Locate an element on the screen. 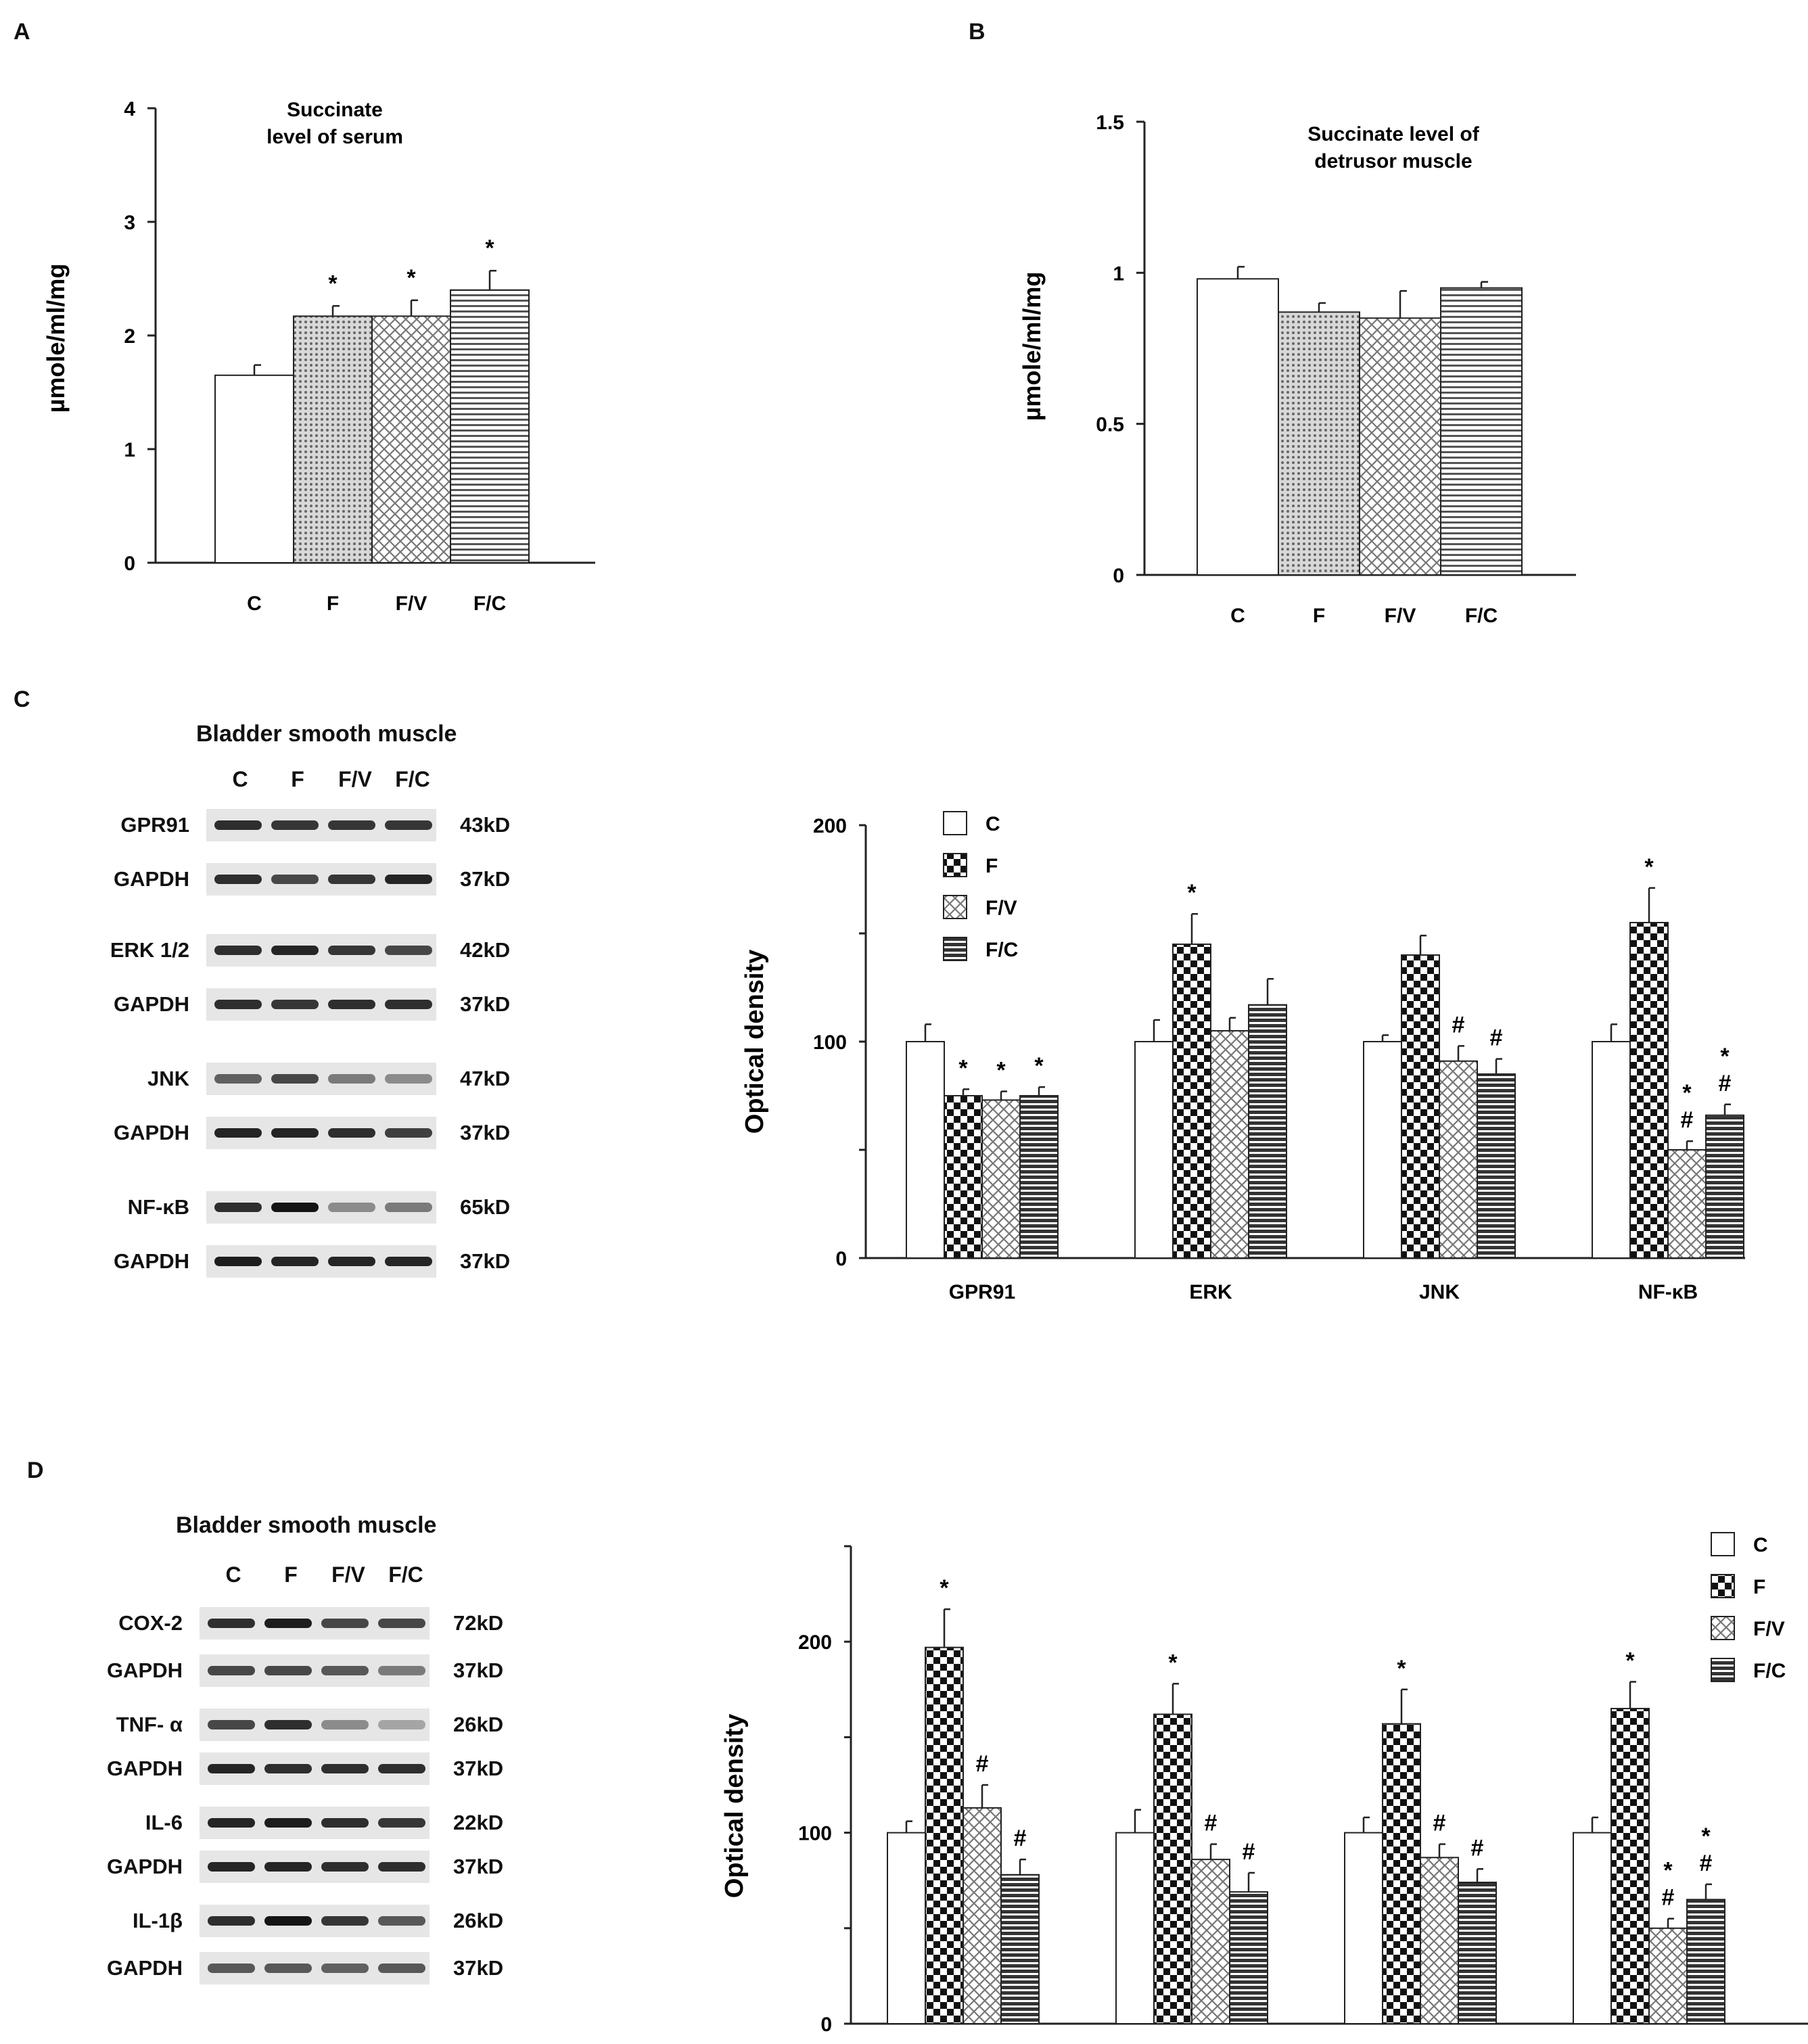  blot-row: JNK 47kD is located at coordinates (318, 1079).